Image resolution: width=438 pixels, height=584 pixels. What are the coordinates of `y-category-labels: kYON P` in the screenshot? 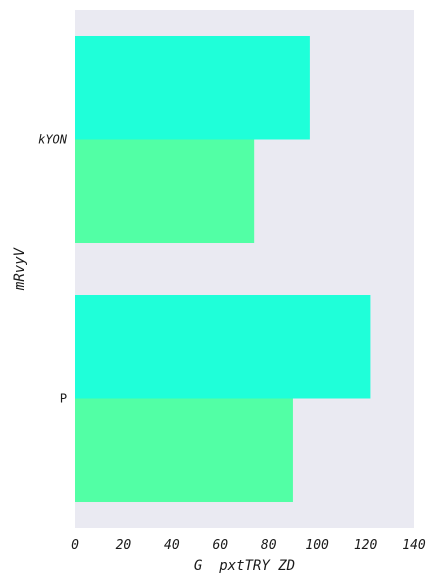 It's located at (53, 269).